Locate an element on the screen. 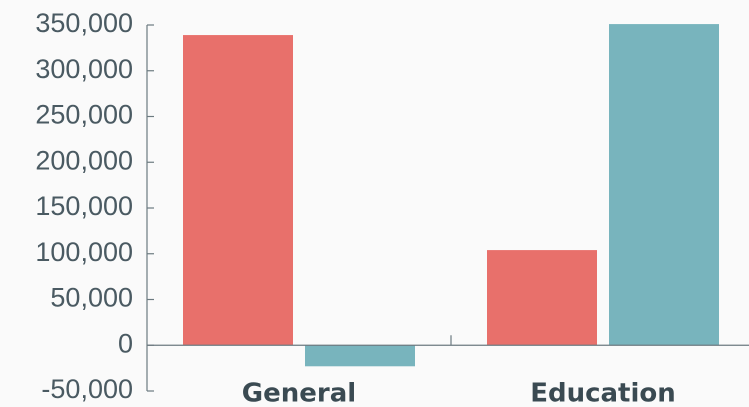 The height and width of the screenshot is (407, 749). y-tick-label: -50,000 is located at coordinates (87, 389).